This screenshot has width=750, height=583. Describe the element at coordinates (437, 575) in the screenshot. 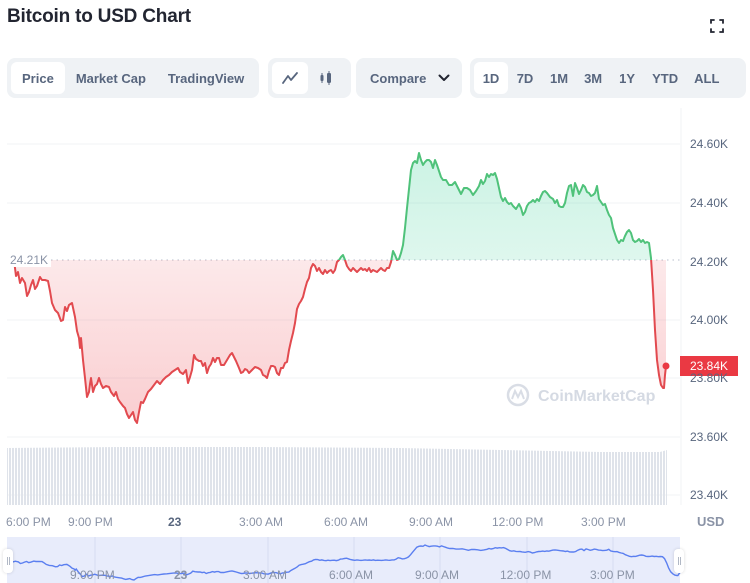

I see `nav-tick: 9:00 AM` at that location.